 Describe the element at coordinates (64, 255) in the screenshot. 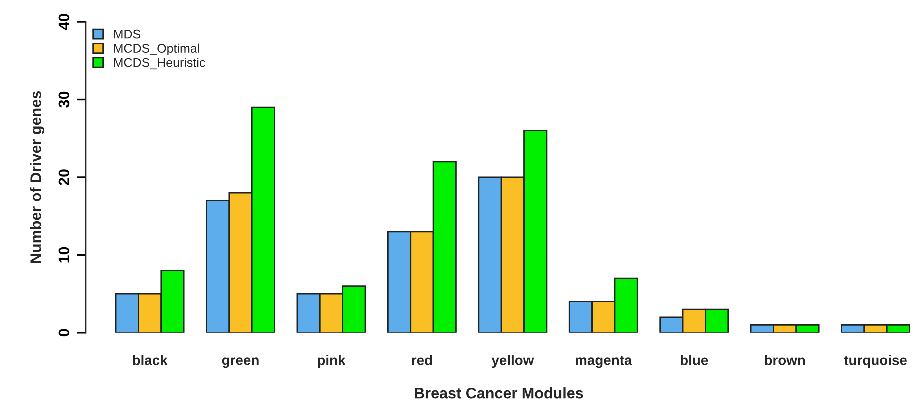

I see `y-tick-label: 10` at that location.